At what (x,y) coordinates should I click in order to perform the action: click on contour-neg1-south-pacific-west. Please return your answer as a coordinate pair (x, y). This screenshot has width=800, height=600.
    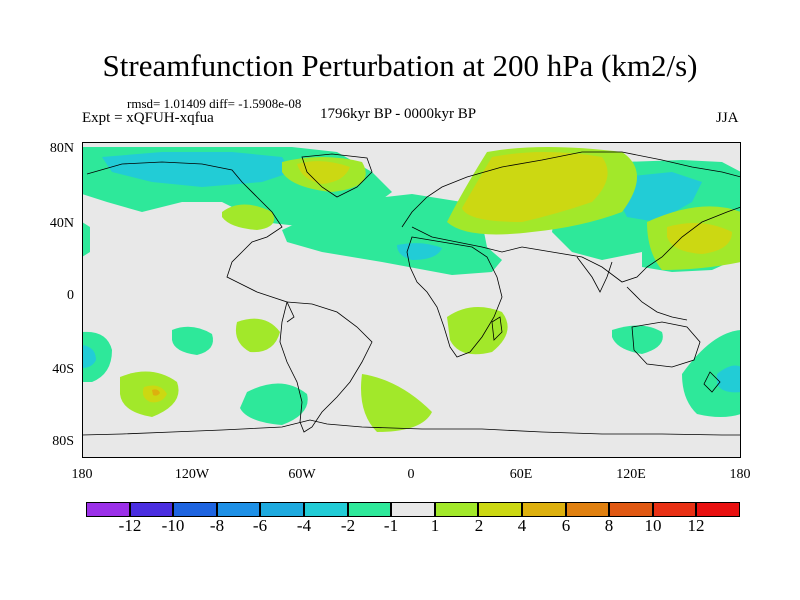
    Looking at the image, I should click on (97, 356).